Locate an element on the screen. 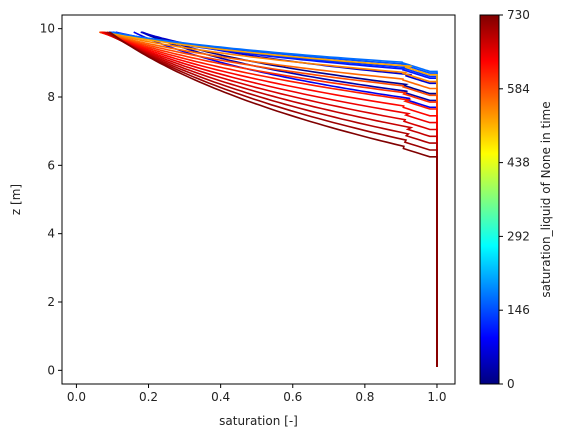 The height and width of the screenshot is (438, 563). y-tick-label: 2 is located at coordinates (51, 302).